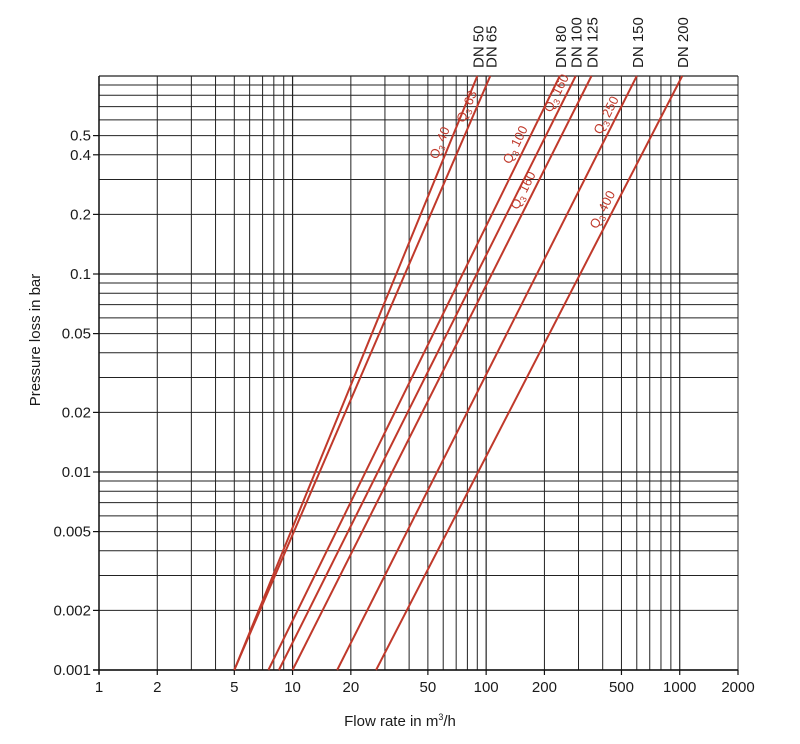  Describe the element at coordinates (76, 472) in the screenshot. I see `y-tick-label: 0.01` at that location.